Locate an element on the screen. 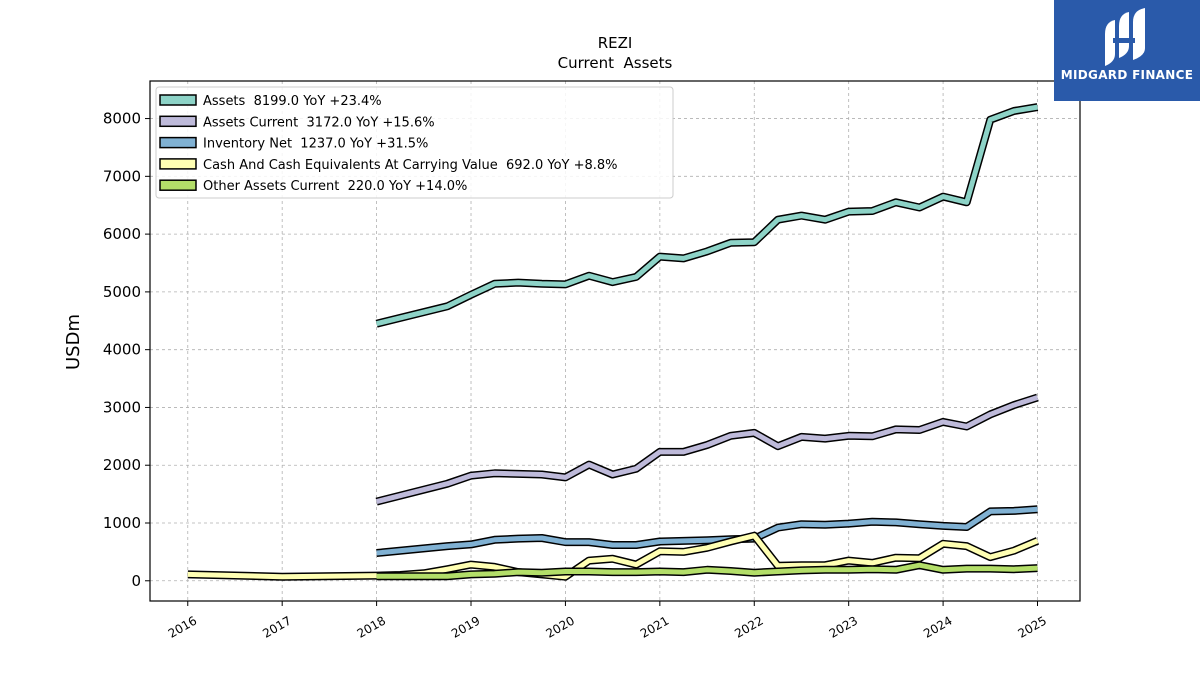  y-tick-label: 2000 is located at coordinates (122, 465).